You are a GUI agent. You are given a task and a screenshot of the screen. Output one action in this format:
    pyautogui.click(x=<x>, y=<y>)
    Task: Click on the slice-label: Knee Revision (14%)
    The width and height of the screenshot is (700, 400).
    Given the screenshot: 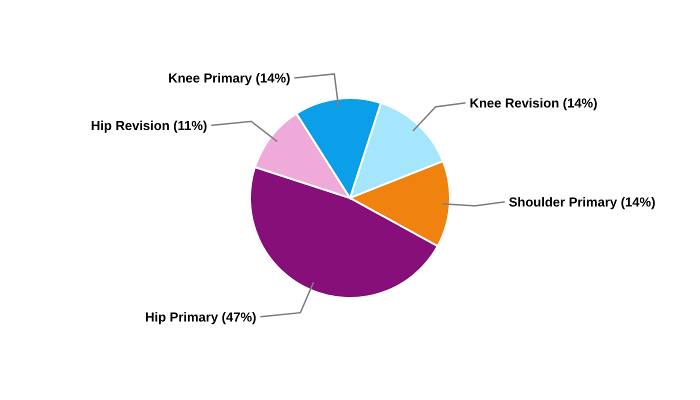 What is the action you would take?
    pyautogui.click(x=534, y=102)
    